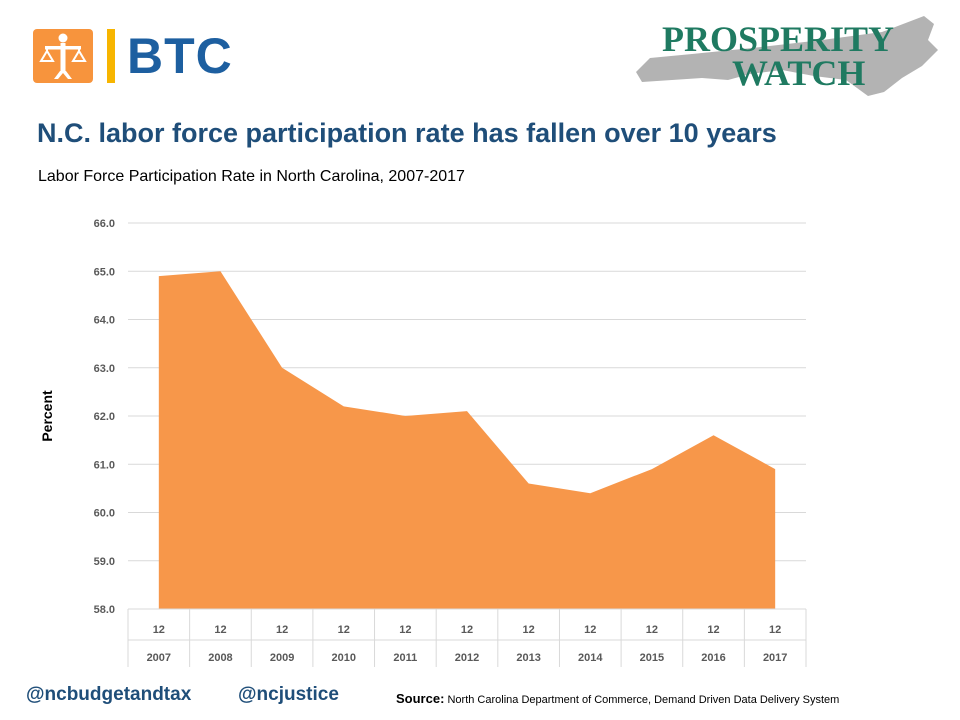  Describe the element at coordinates (104, 224) in the screenshot. I see `y-tick-label: 66.0` at that location.